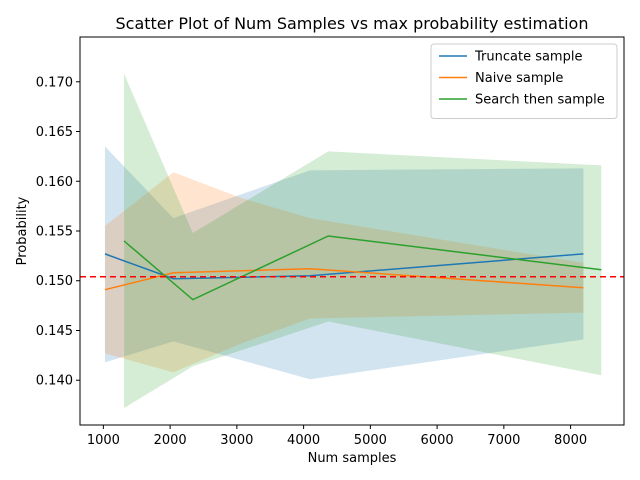 Image resolution: width=640 pixels, height=480 pixels. Describe the element at coordinates (54, 82) in the screenshot. I see `y-tick-label: 0.170` at that location.